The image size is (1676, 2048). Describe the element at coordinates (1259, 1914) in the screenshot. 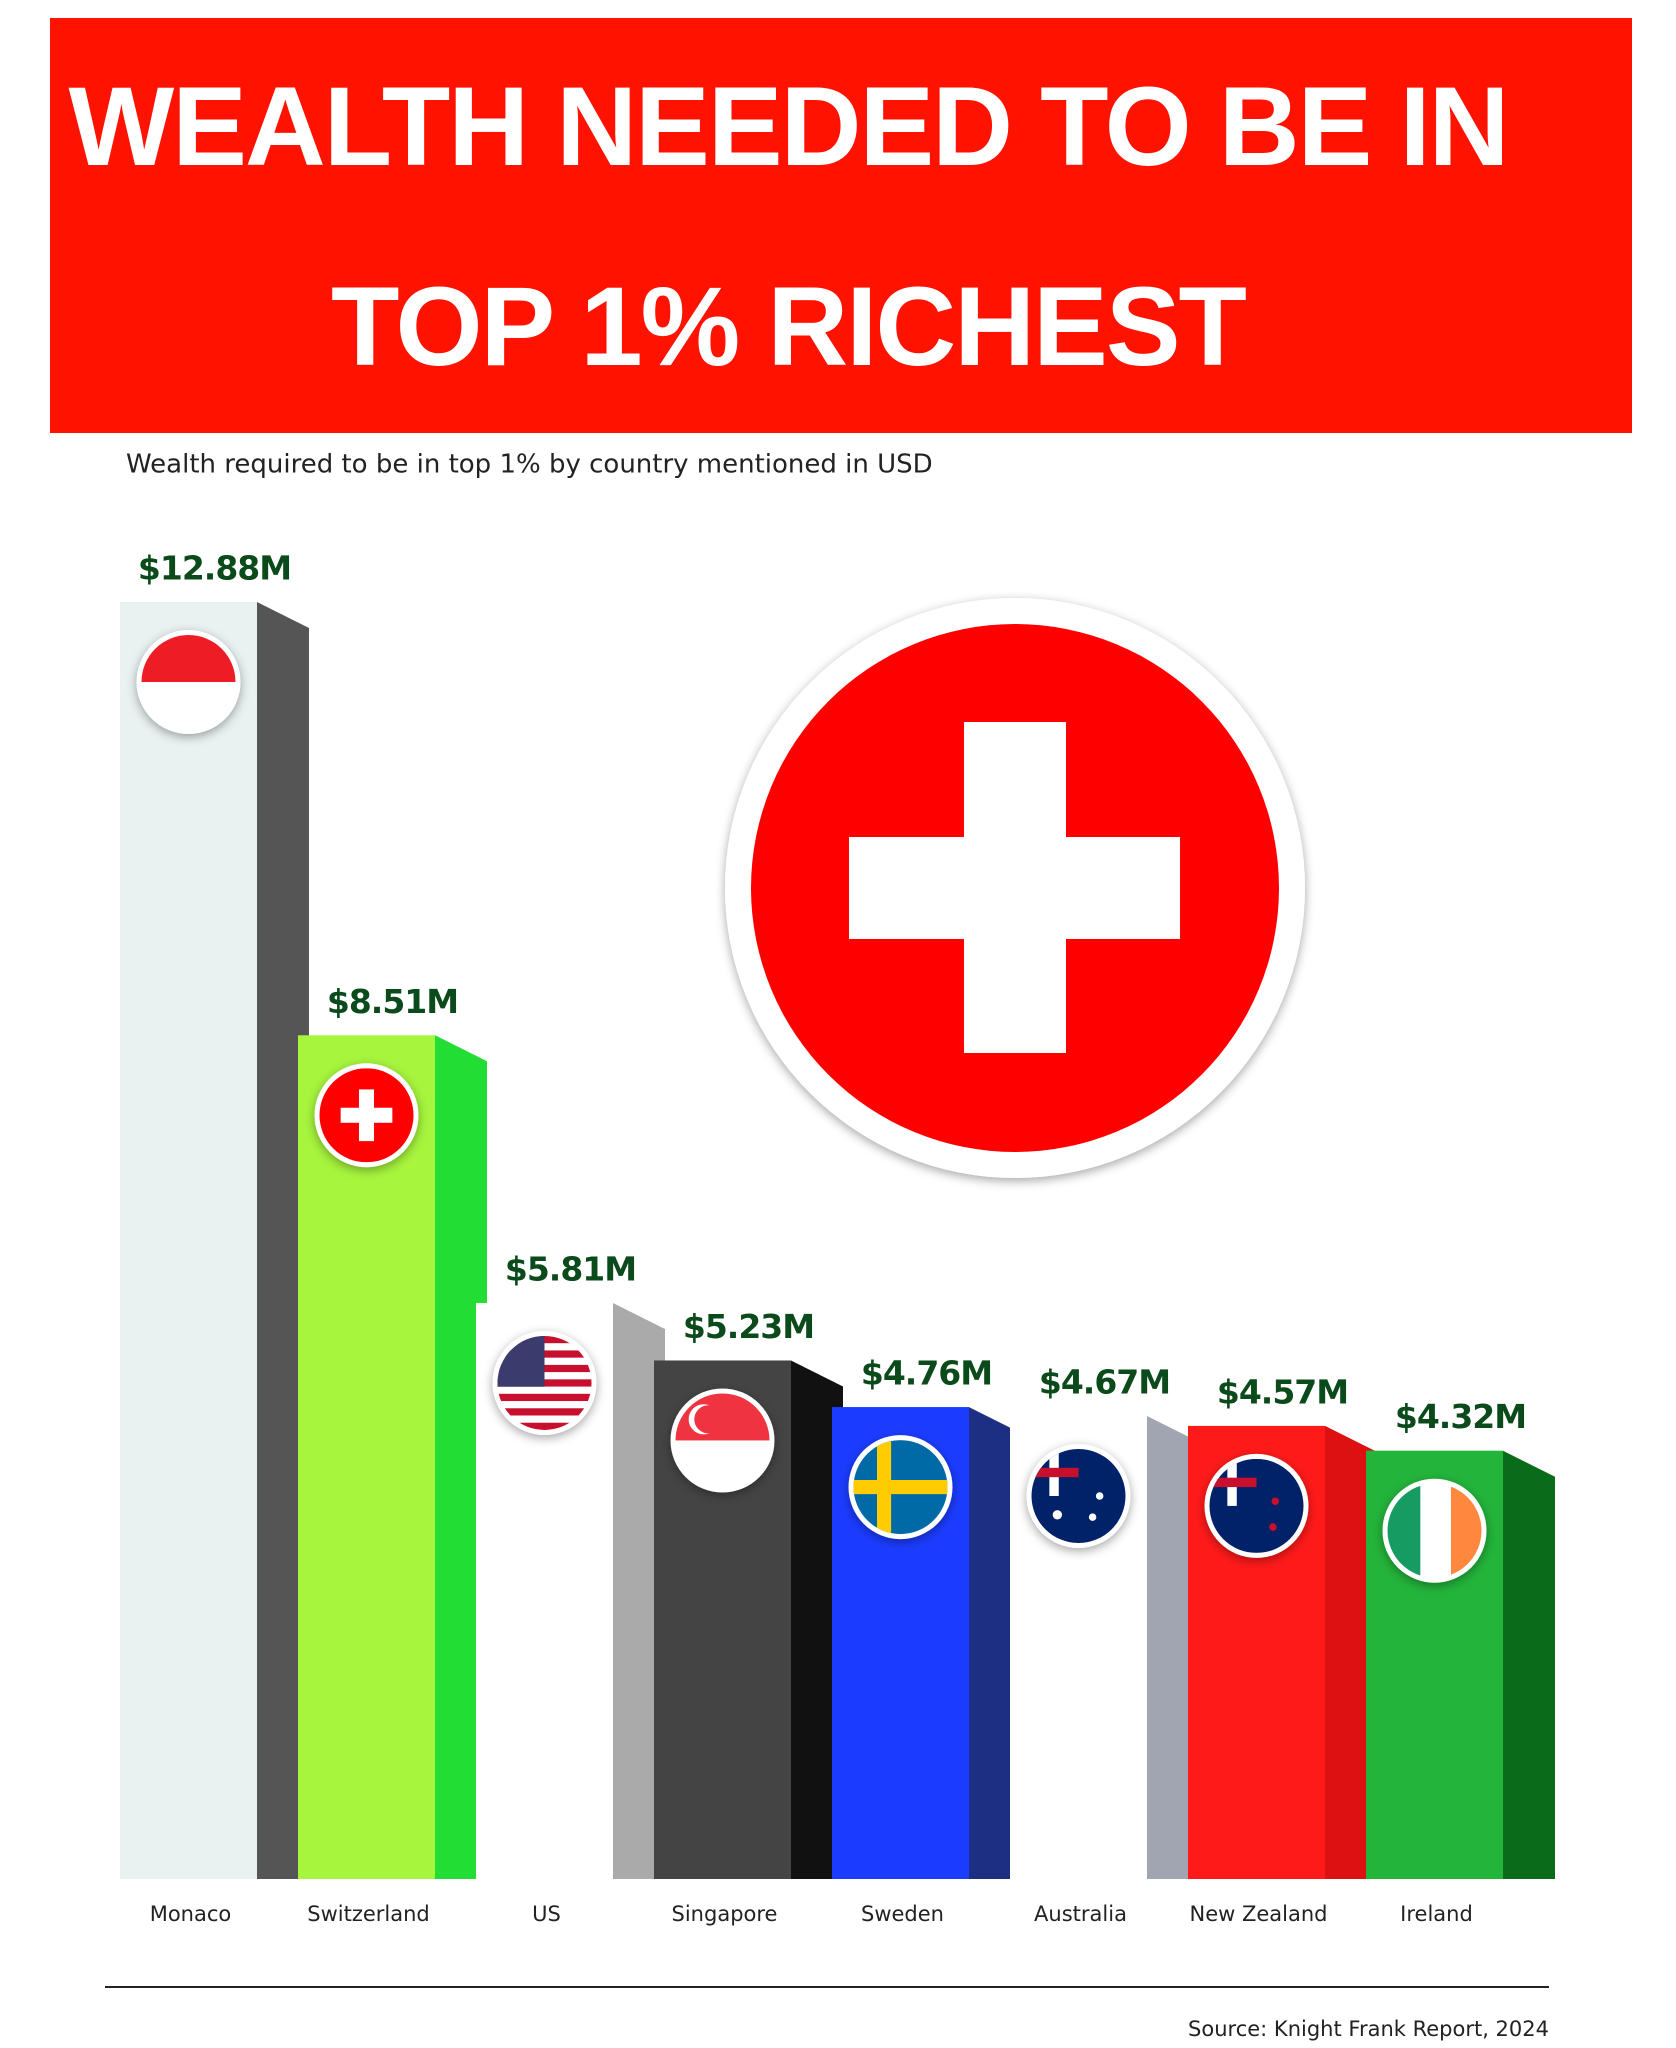

I see `x-tick-label: New Zealand` at that location.